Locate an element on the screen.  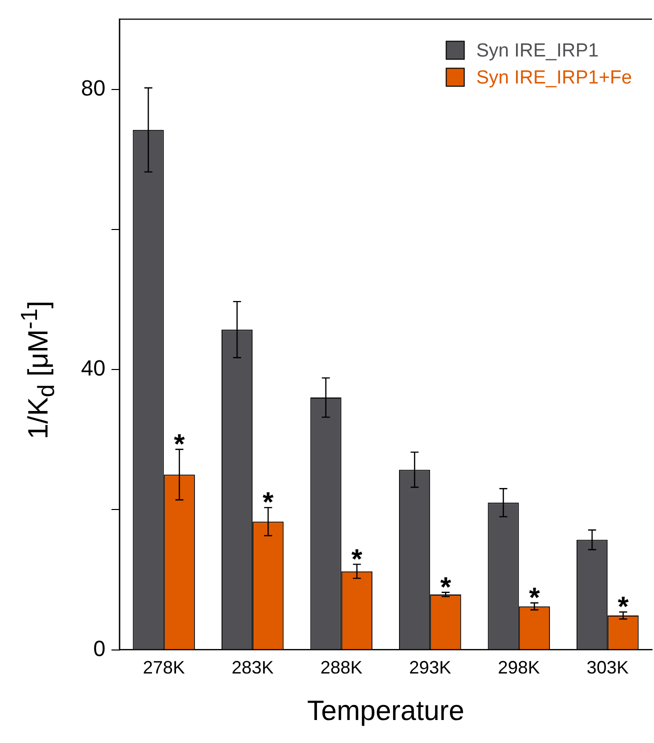
x-axis-title: Temperature is located at coordinates (385, 710).